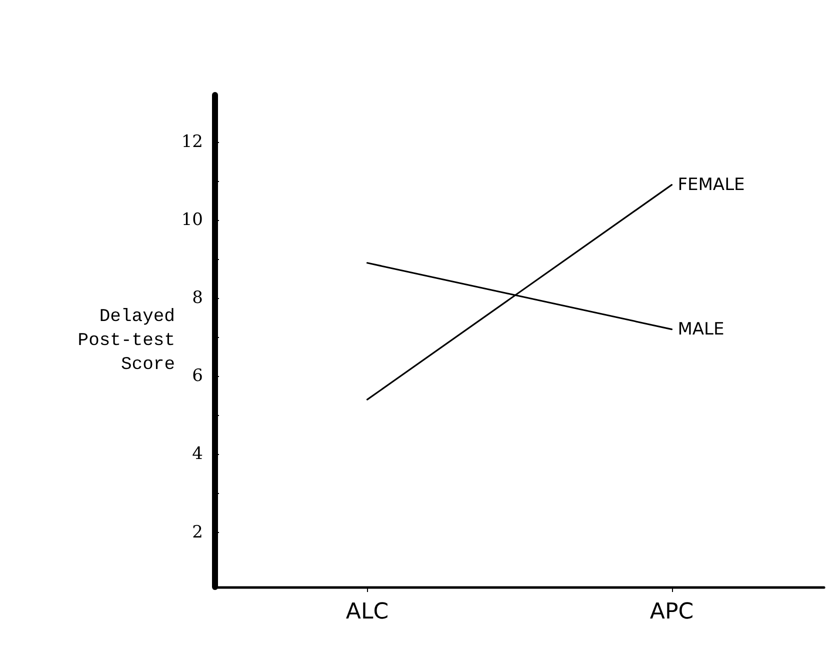 The height and width of the screenshot is (649, 826). Describe the element at coordinates (192, 220) in the screenshot. I see `y-tick-label: 10` at that location.